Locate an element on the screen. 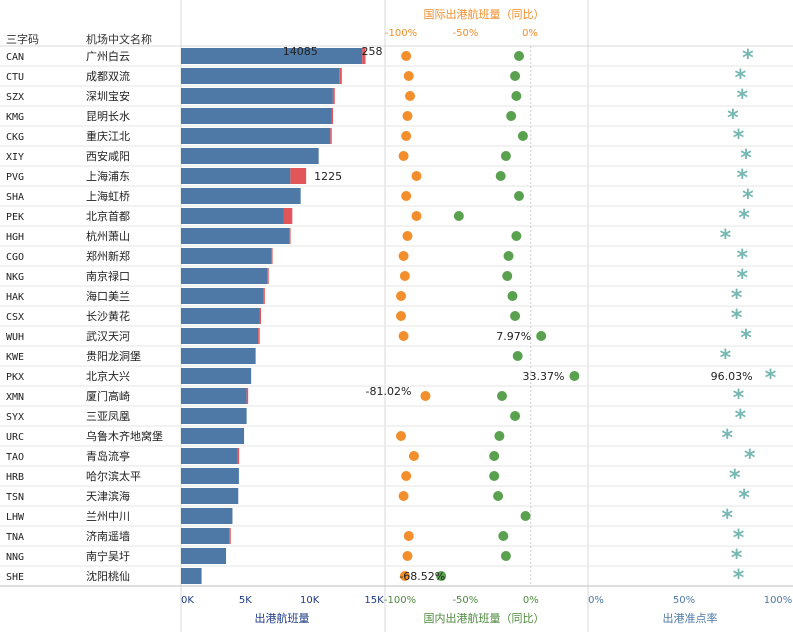  airport-code: PVG is located at coordinates (15, 177).